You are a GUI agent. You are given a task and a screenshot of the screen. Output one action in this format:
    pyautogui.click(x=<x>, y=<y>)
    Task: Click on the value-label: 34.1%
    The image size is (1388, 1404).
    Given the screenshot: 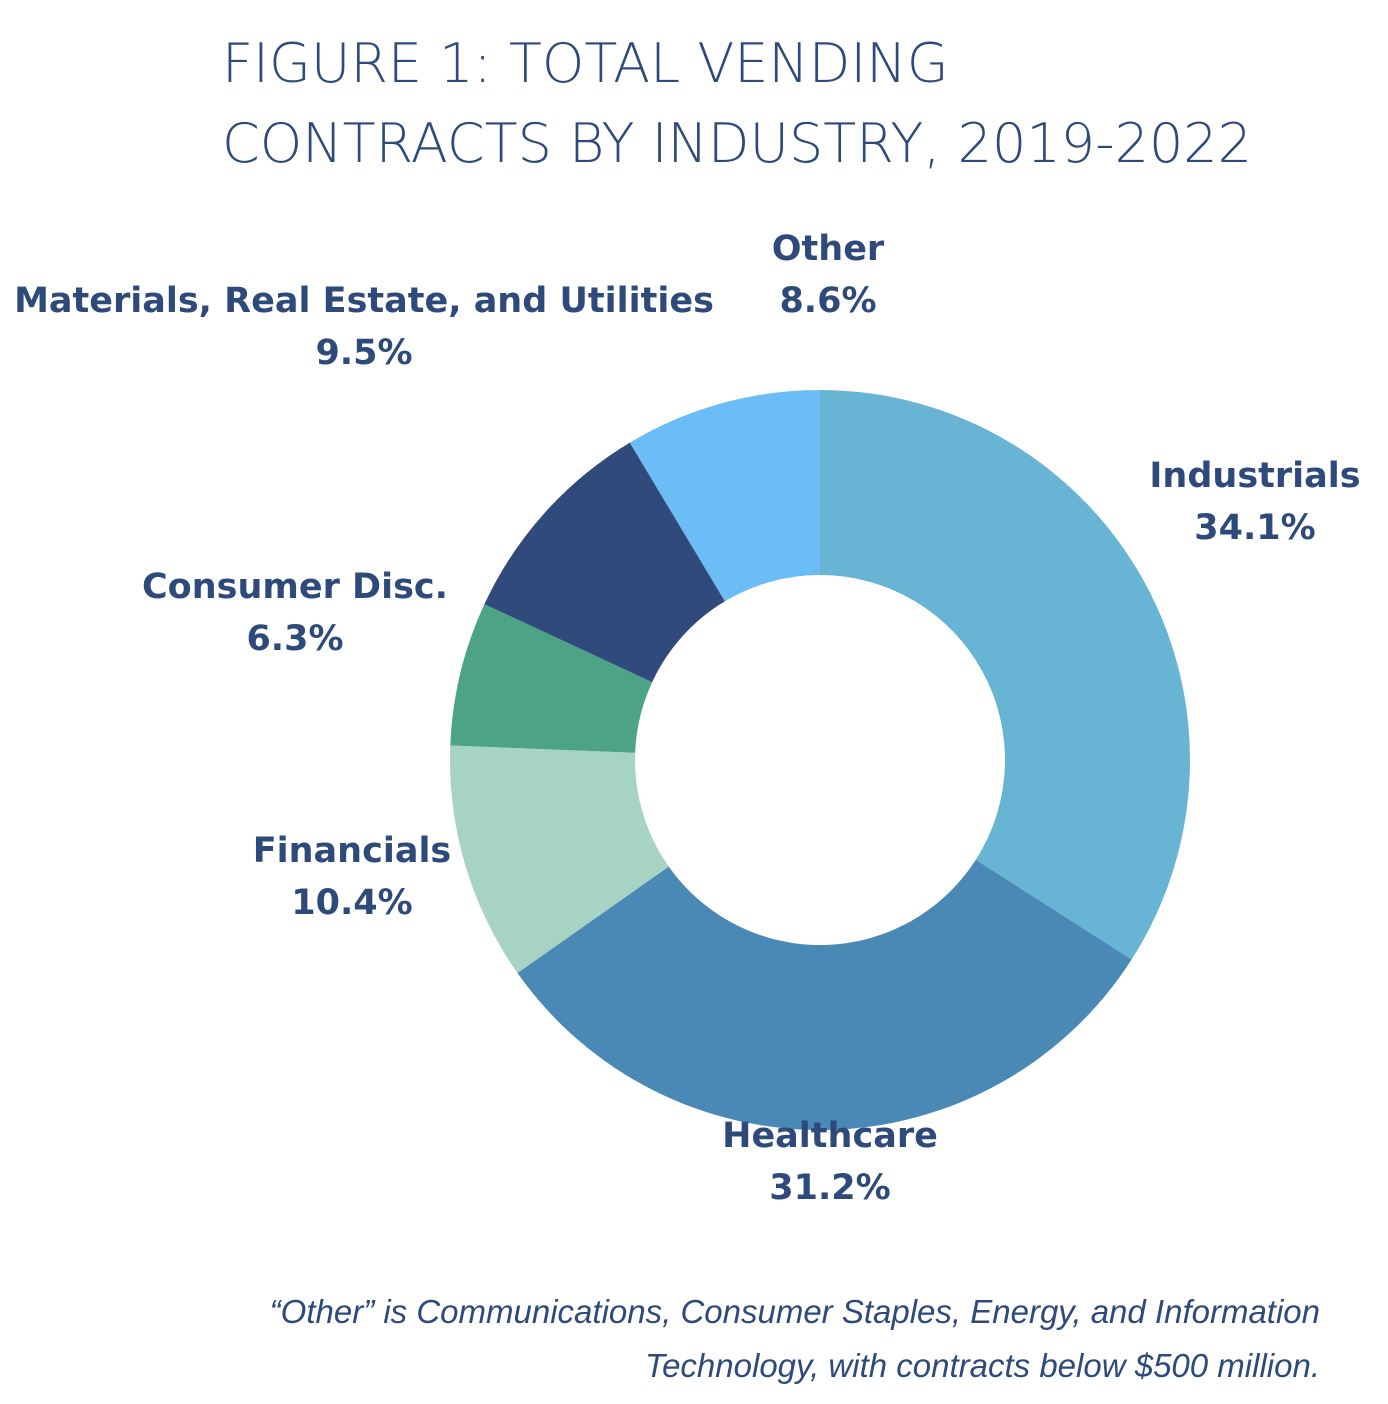 What is the action you would take?
    pyautogui.click(x=1254, y=528)
    